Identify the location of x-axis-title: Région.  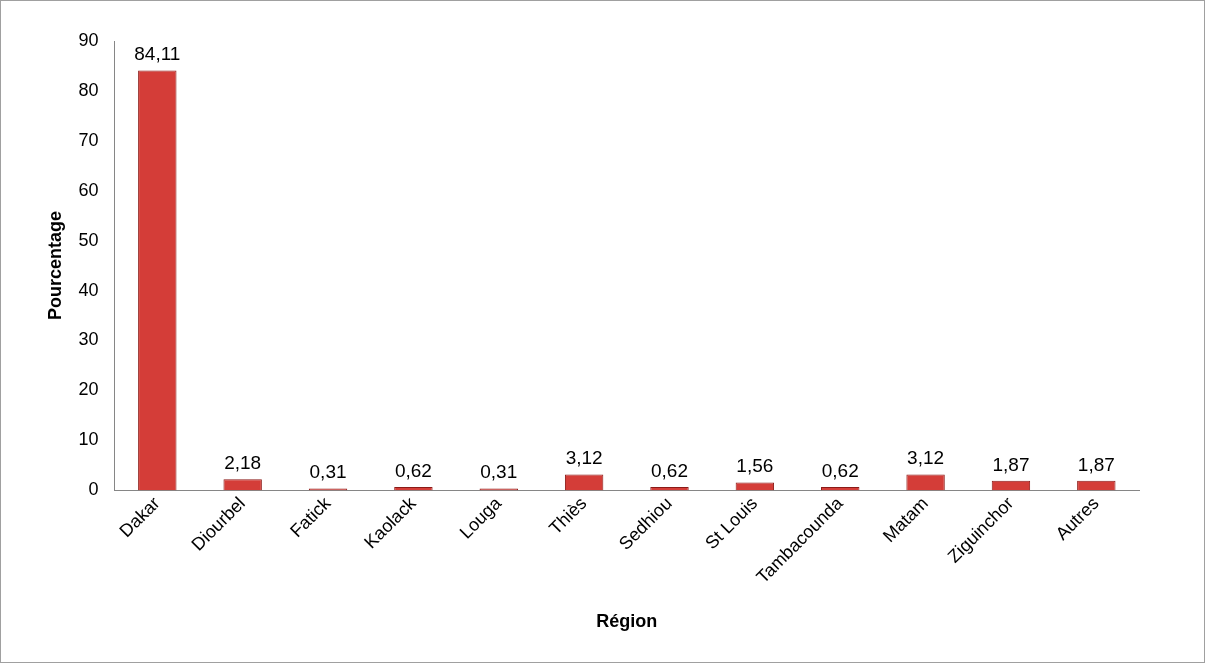
(627, 621).